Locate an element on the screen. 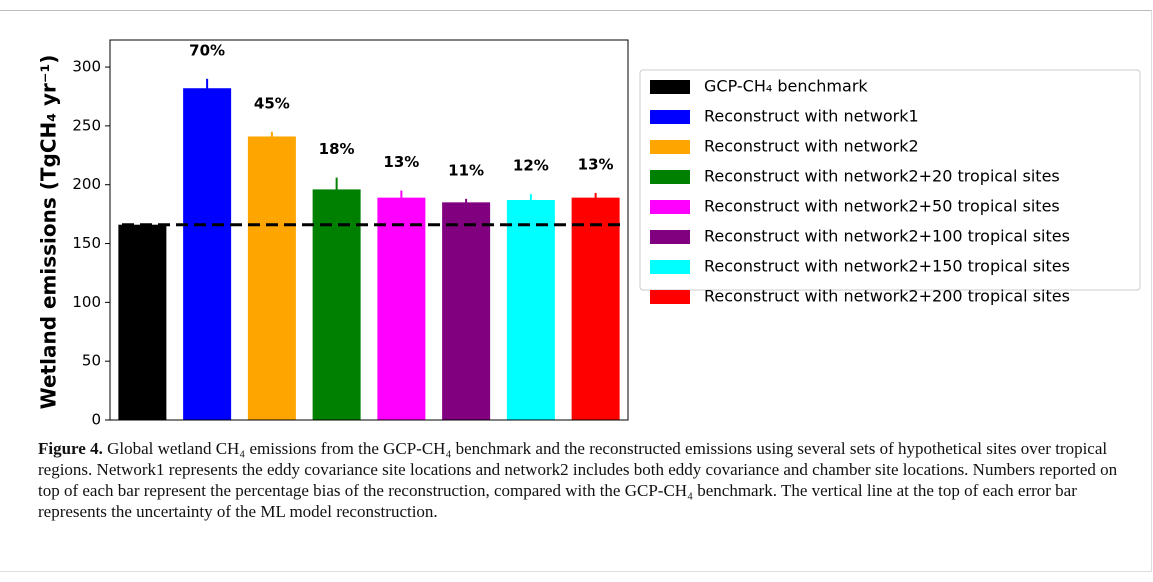 Image resolution: width=1153 pixels, height=582 pixels. bias-label: 45% is located at coordinates (272, 103).